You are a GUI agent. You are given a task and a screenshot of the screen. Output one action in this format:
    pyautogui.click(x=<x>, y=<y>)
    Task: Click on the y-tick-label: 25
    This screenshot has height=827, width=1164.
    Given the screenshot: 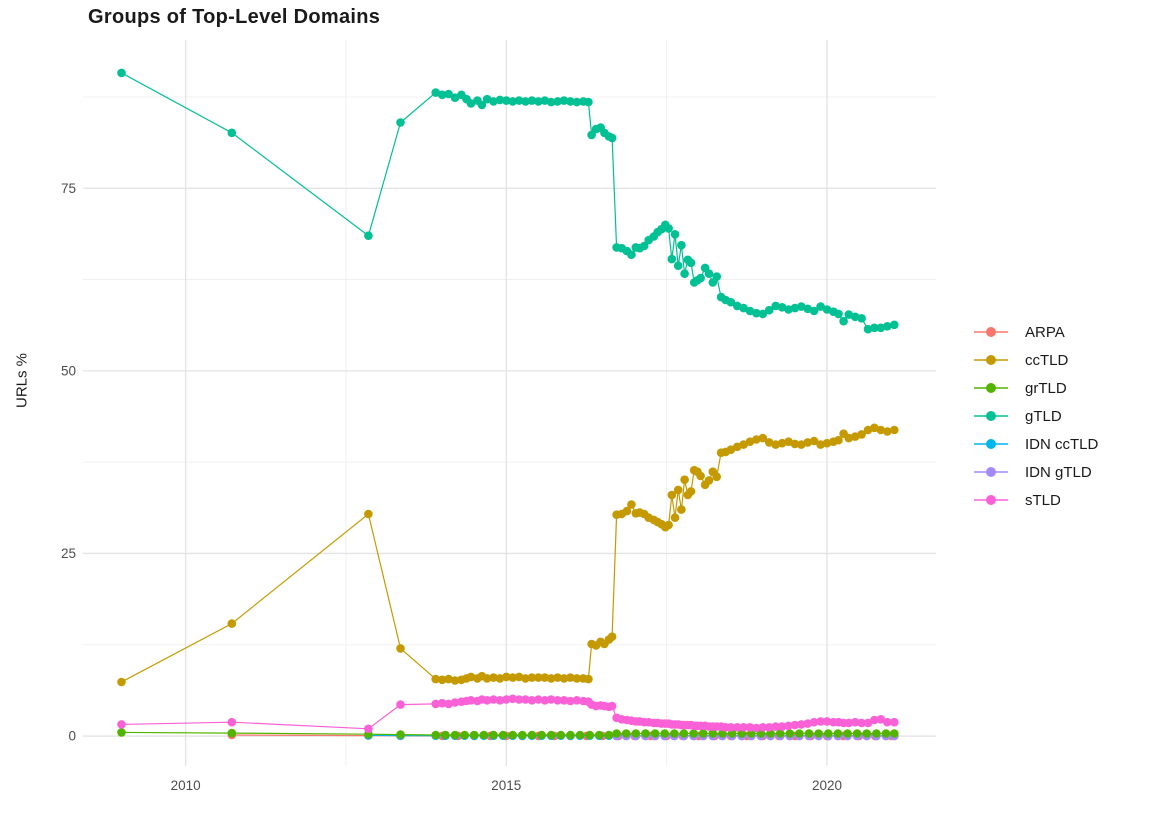 What is the action you would take?
    pyautogui.click(x=68, y=553)
    